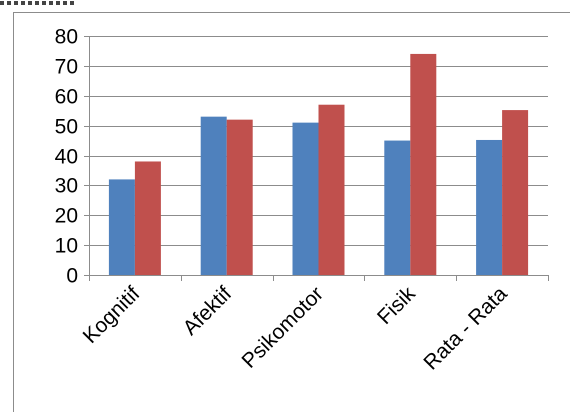 The image size is (570, 412). Describe the element at coordinates (13, 212) in the screenshot. I see `chart-border-left` at that location.